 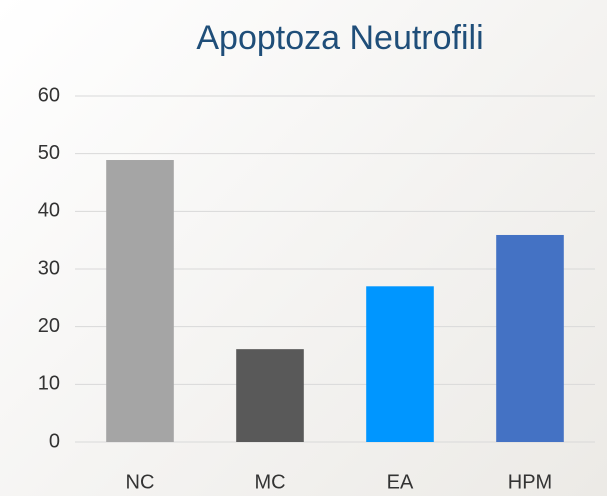 I want to click on x-tick-label: EA, so click(x=400, y=482).